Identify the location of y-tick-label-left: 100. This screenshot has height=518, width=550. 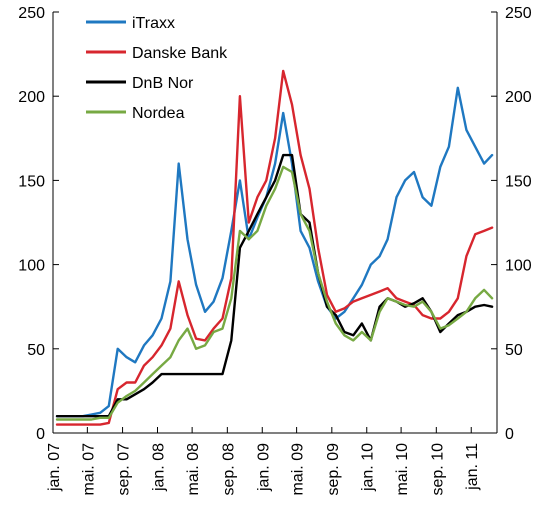
(31, 266).